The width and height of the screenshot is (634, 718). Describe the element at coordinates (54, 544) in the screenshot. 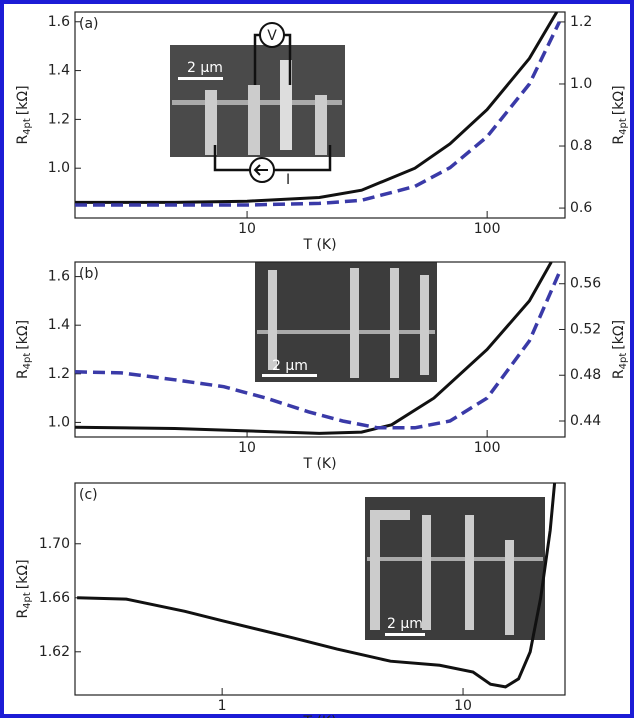

I see `y-tick-label: 1.70` at that location.